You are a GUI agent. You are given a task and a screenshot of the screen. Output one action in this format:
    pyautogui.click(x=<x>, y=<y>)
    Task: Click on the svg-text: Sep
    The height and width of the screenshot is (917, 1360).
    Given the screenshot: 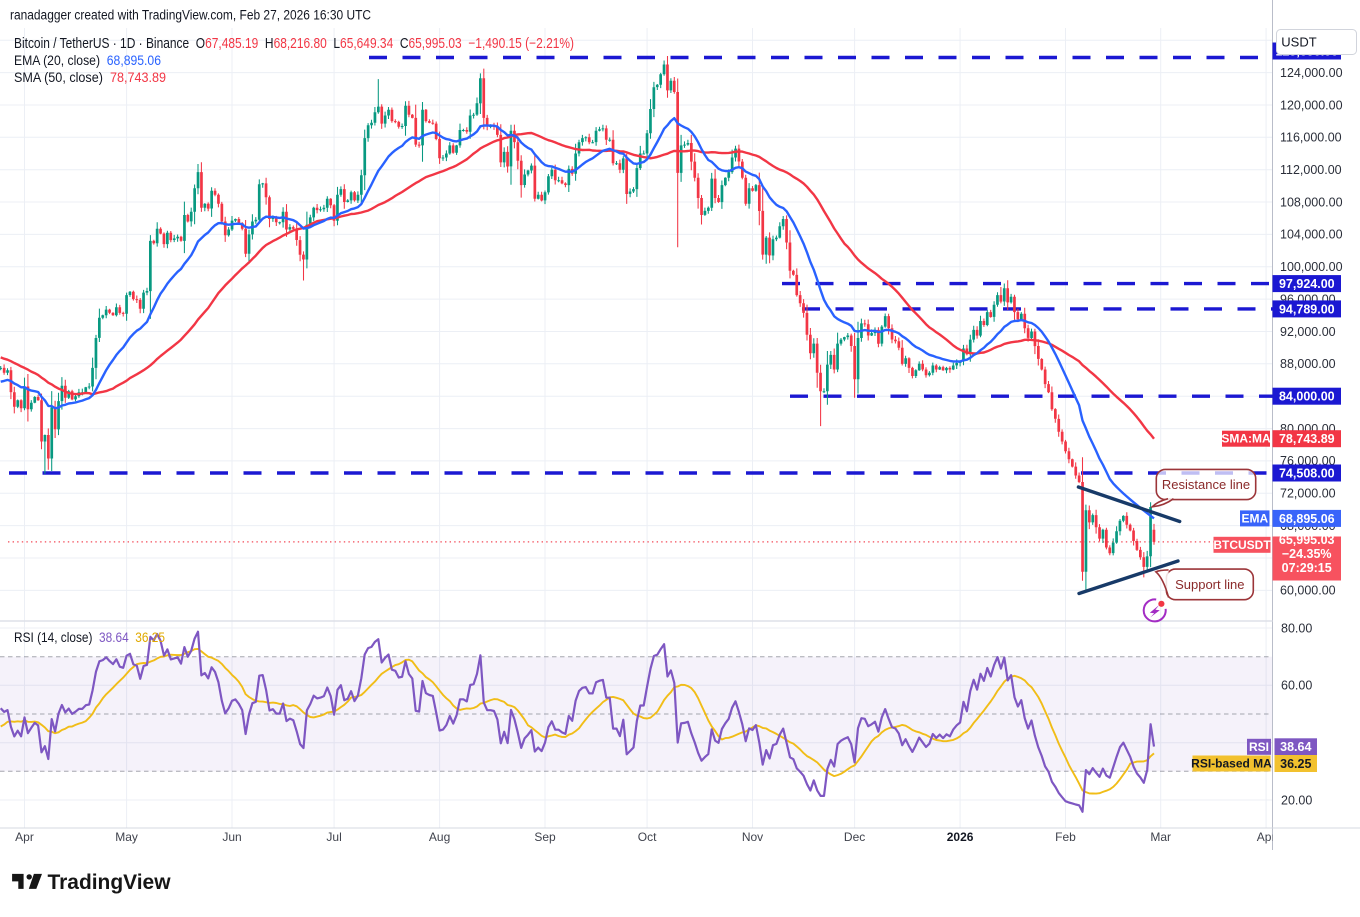 What is the action you would take?
    pyautogui.click(x=545, y=837)
    